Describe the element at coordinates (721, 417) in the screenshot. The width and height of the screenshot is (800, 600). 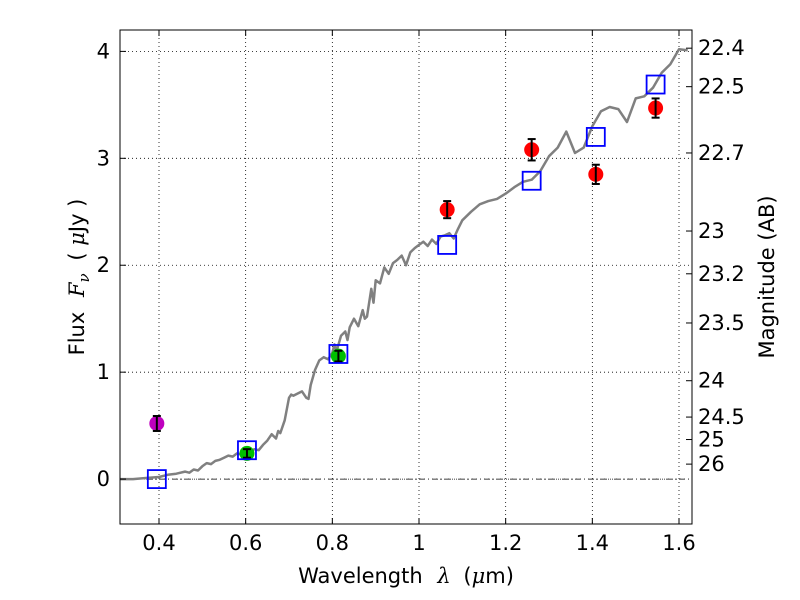
I see `y2-tick-label: 24.5` at that location.